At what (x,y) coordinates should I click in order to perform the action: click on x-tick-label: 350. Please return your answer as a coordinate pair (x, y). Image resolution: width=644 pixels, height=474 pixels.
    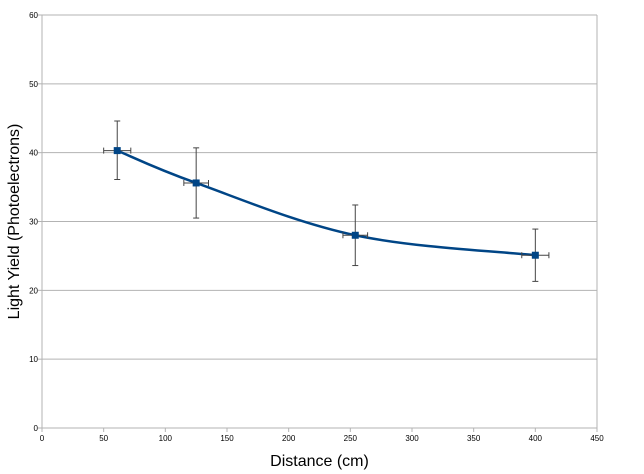
    Looking at the image, I should click on (474, 438).